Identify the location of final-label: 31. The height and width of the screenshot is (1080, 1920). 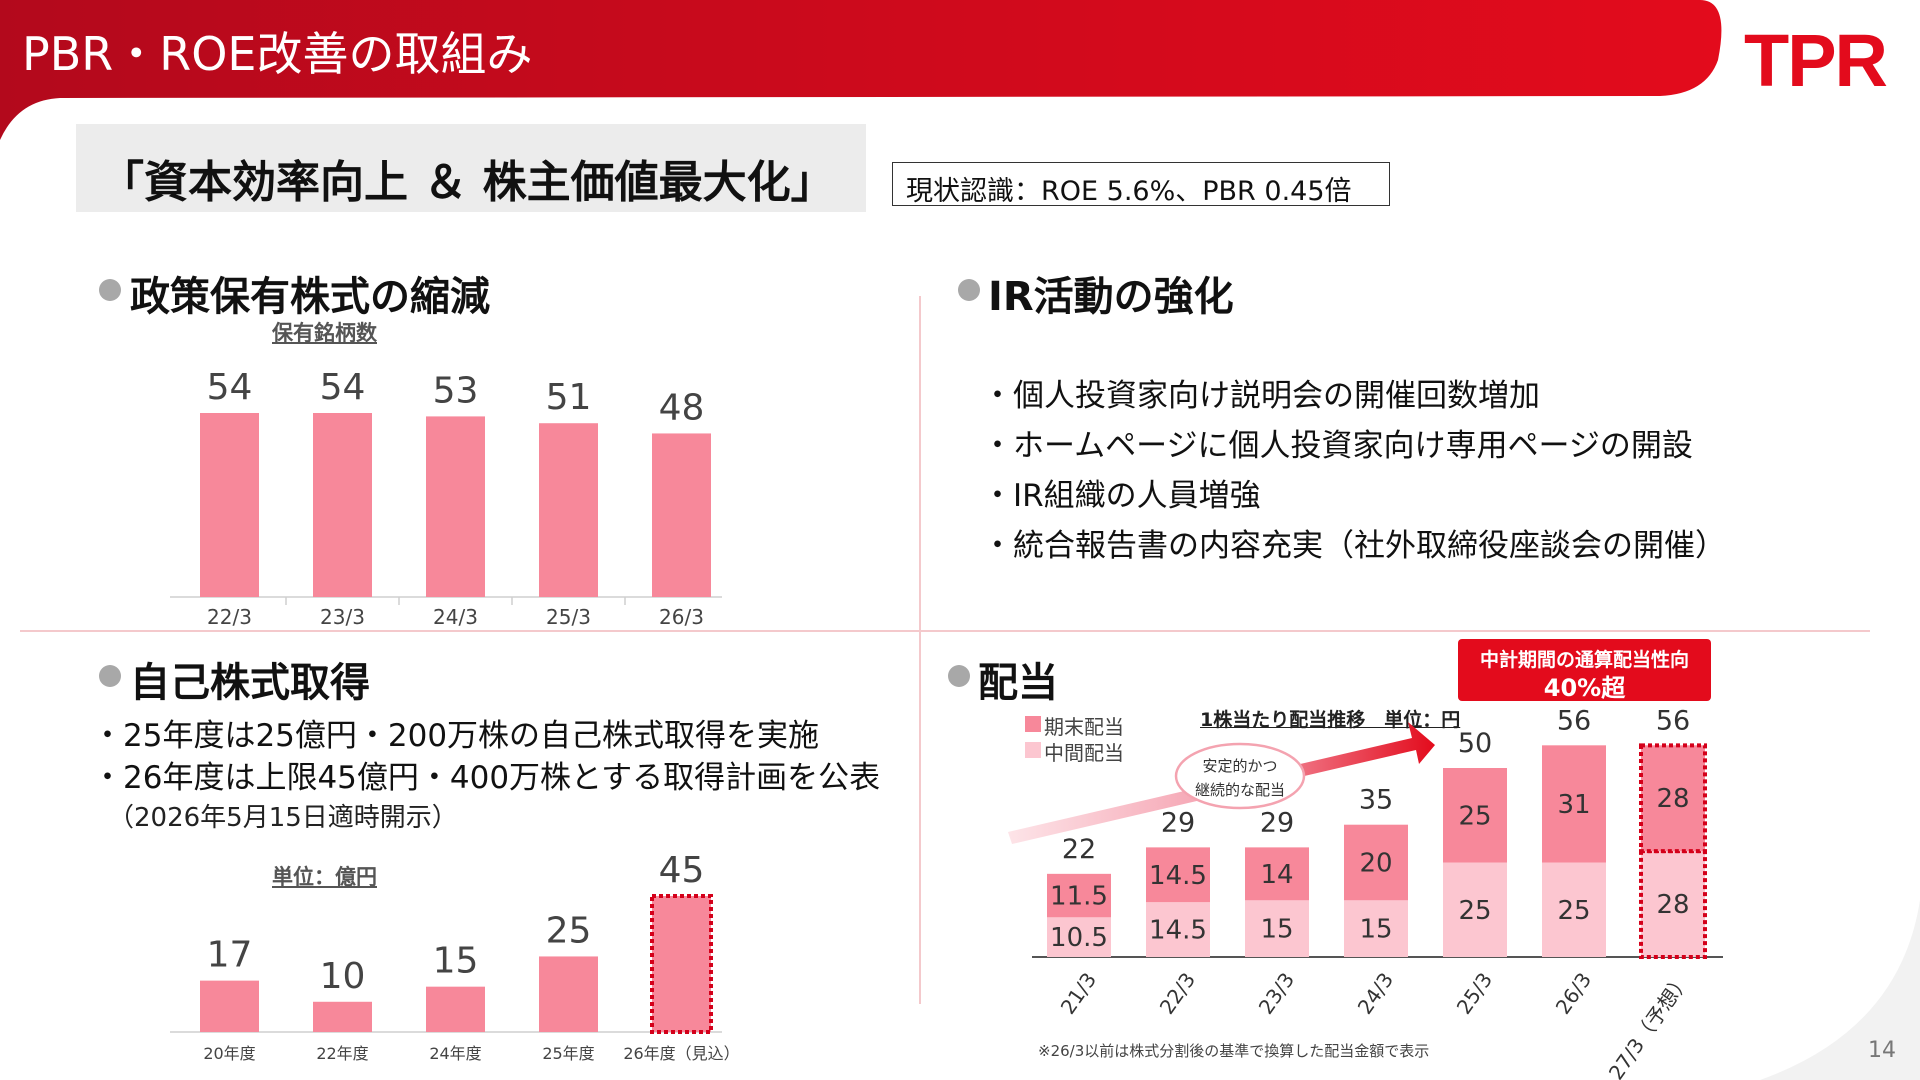
(1573, 805).